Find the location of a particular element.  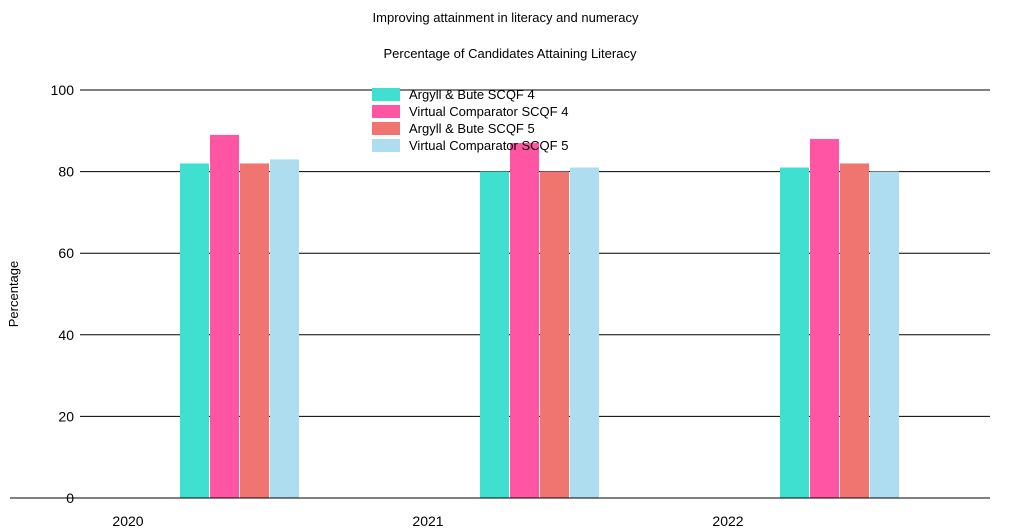

y-axis-title: Percentage is located at coordinates (13, 294).